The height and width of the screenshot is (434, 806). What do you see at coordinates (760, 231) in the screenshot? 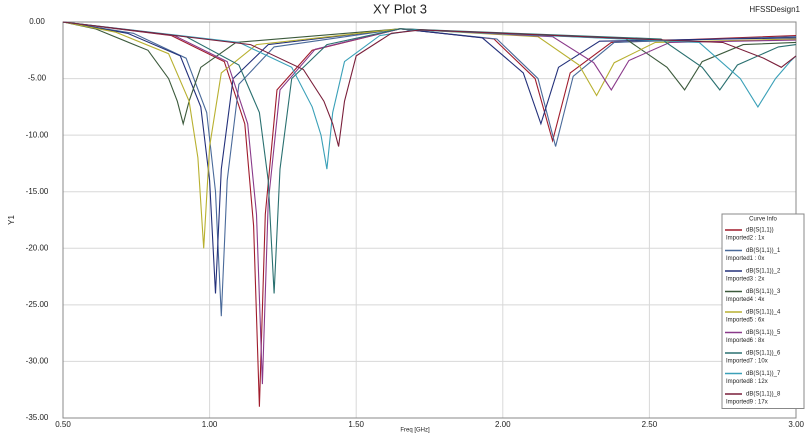
I see `legend-label: dB(S(1,1))` at bounding box center [760, 231].